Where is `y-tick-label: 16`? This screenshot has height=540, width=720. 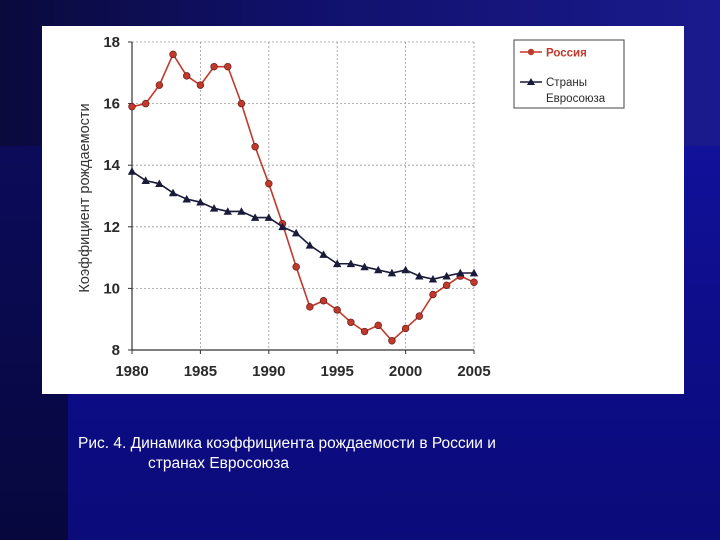 y-tick-label: 16 is located at coordinates (111, 104).